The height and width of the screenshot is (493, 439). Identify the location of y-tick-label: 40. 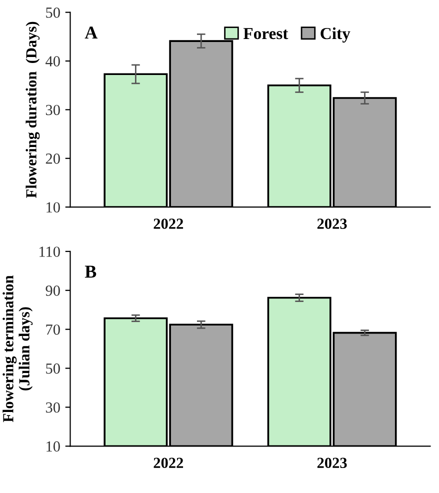
(53, 61).